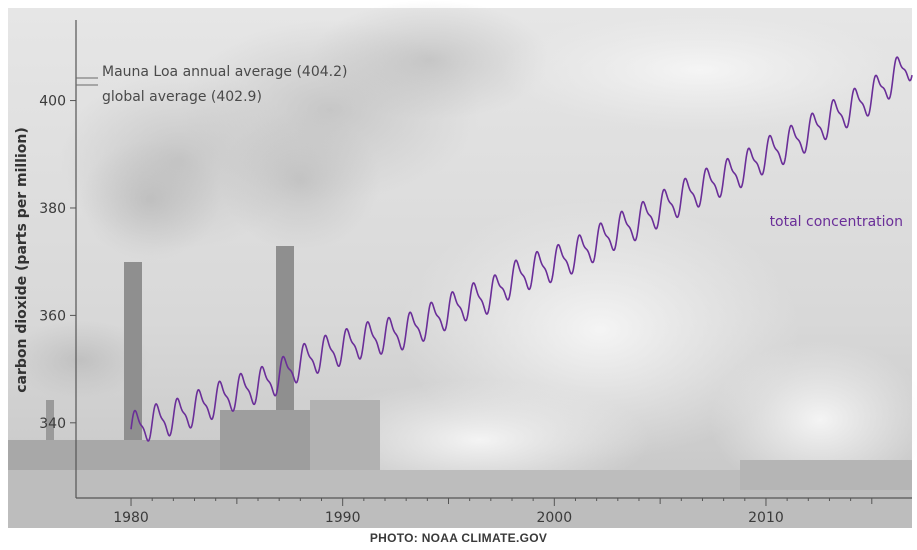  I want to click on y-tick-label: 360, so click(52, 316).